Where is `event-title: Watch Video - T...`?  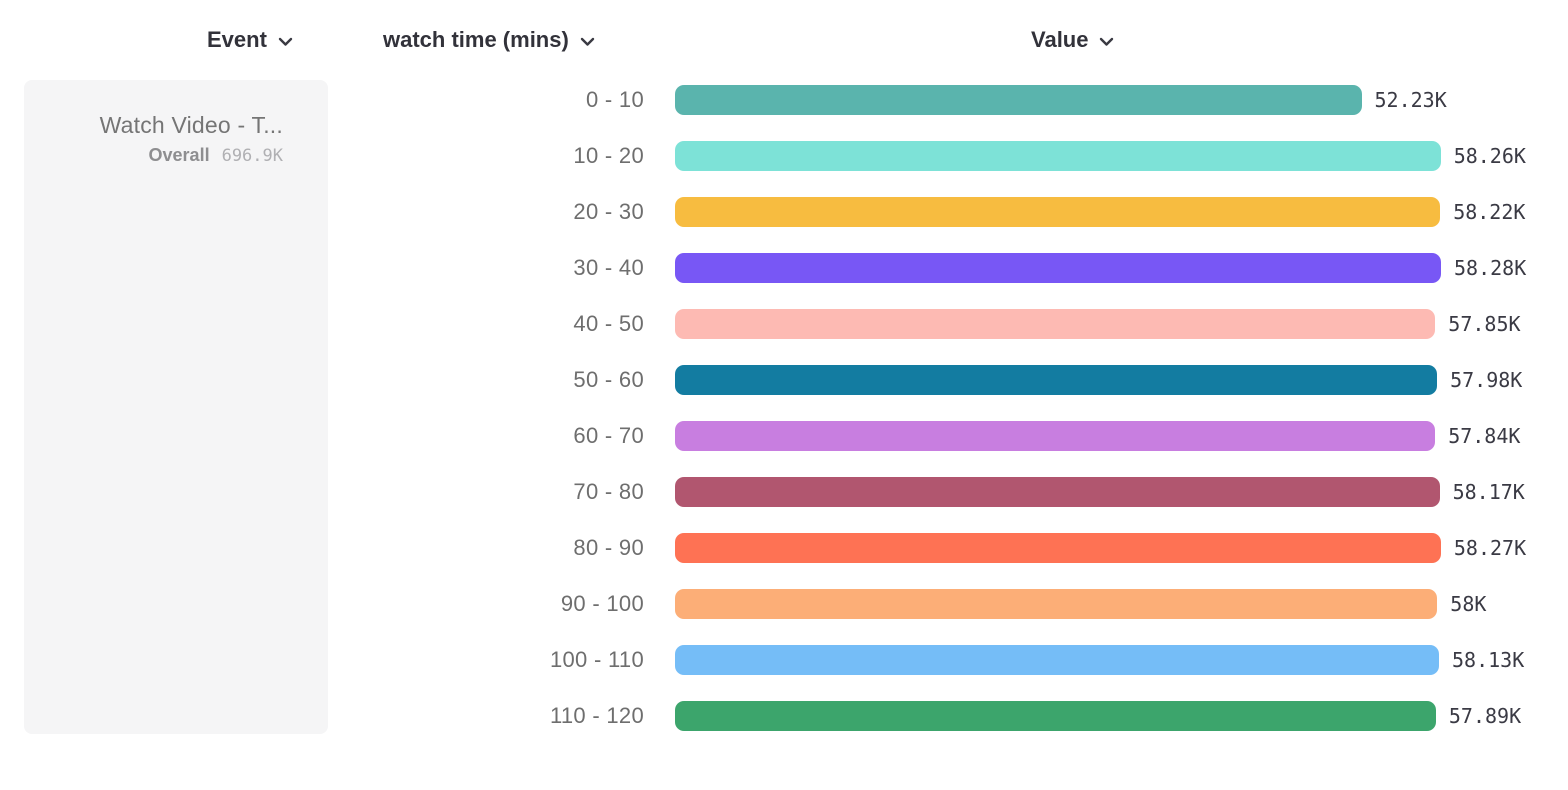
event-title: Watch Video - T... is located at coordinates (191, 125).